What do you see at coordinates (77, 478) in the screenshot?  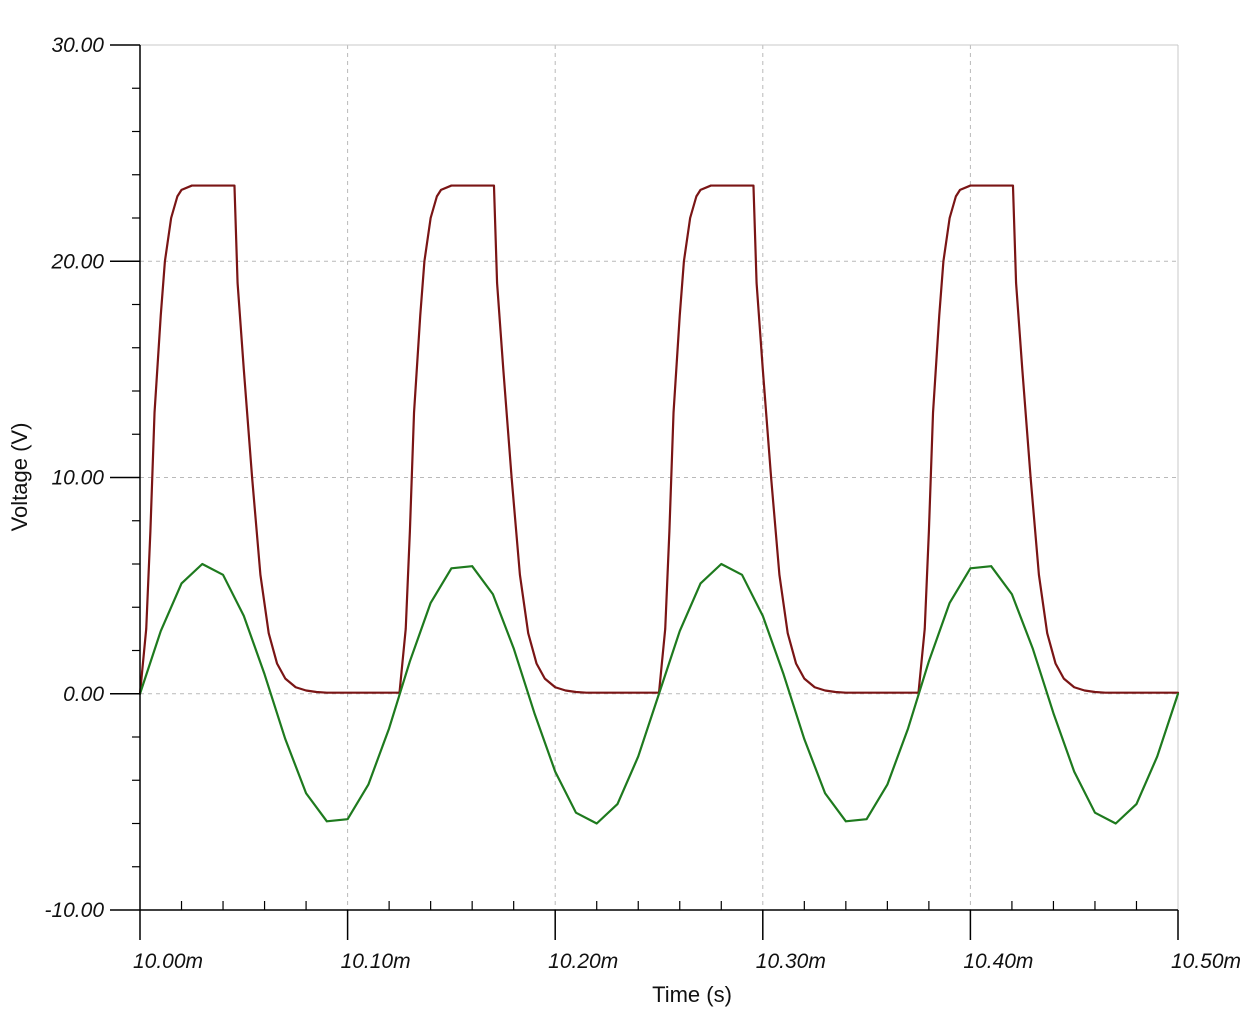 I see `y-tick-label: 10.00` at bounding box center [77, 478].